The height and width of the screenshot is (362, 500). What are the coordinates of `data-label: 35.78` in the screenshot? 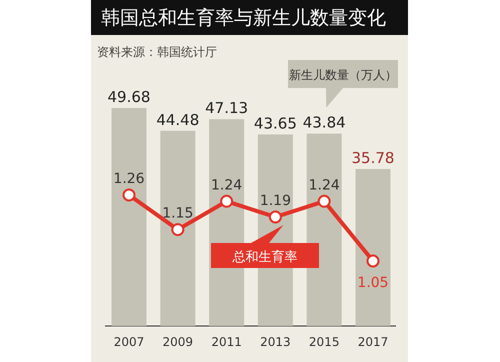 It's located at (373, 157).